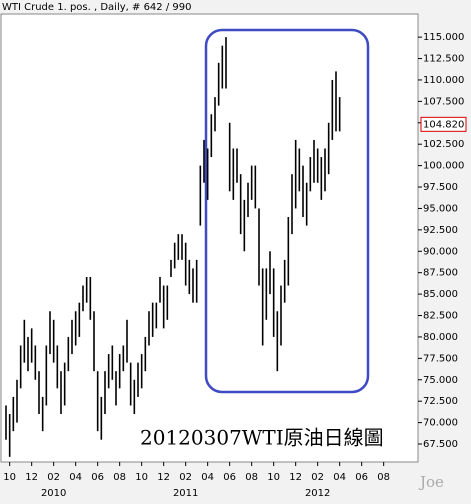 This screenshot has width=471, height=504. I want to click on y-tick-label: 70.000, so click(440, 423).